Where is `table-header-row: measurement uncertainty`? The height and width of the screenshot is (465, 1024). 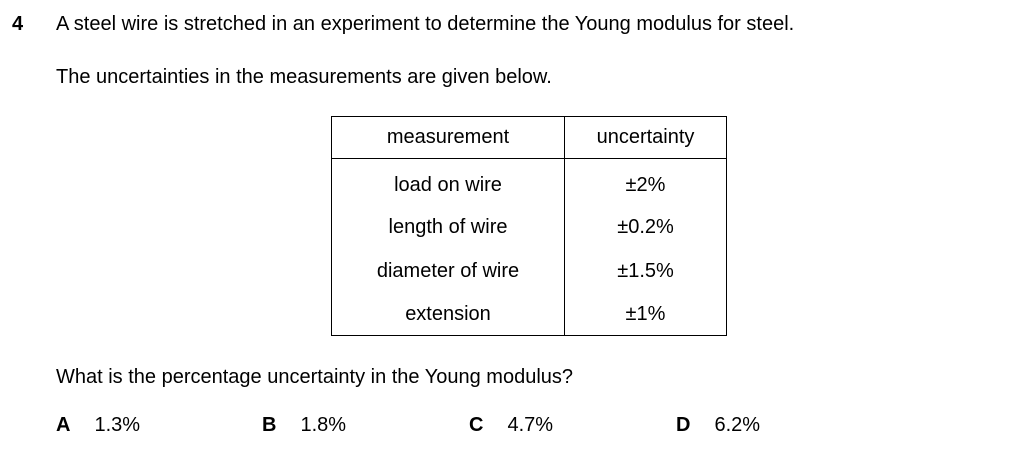
table-header-row: measurement uncertainty is located at coordinates (529, 137).